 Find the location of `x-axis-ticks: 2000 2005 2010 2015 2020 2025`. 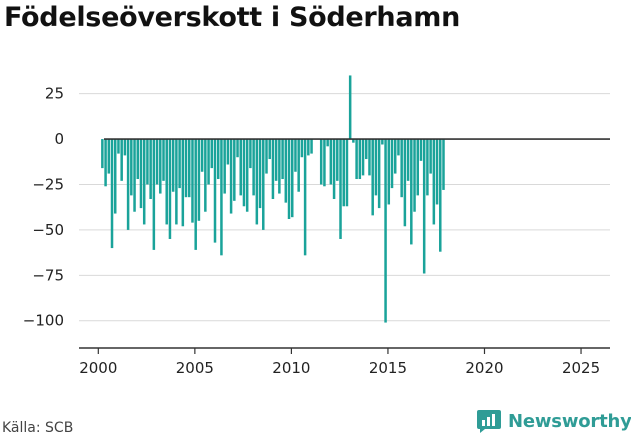

x-axis-ticks: 2000 2005 2010 2015 2020 2025 is located at coordinates (339, 362).